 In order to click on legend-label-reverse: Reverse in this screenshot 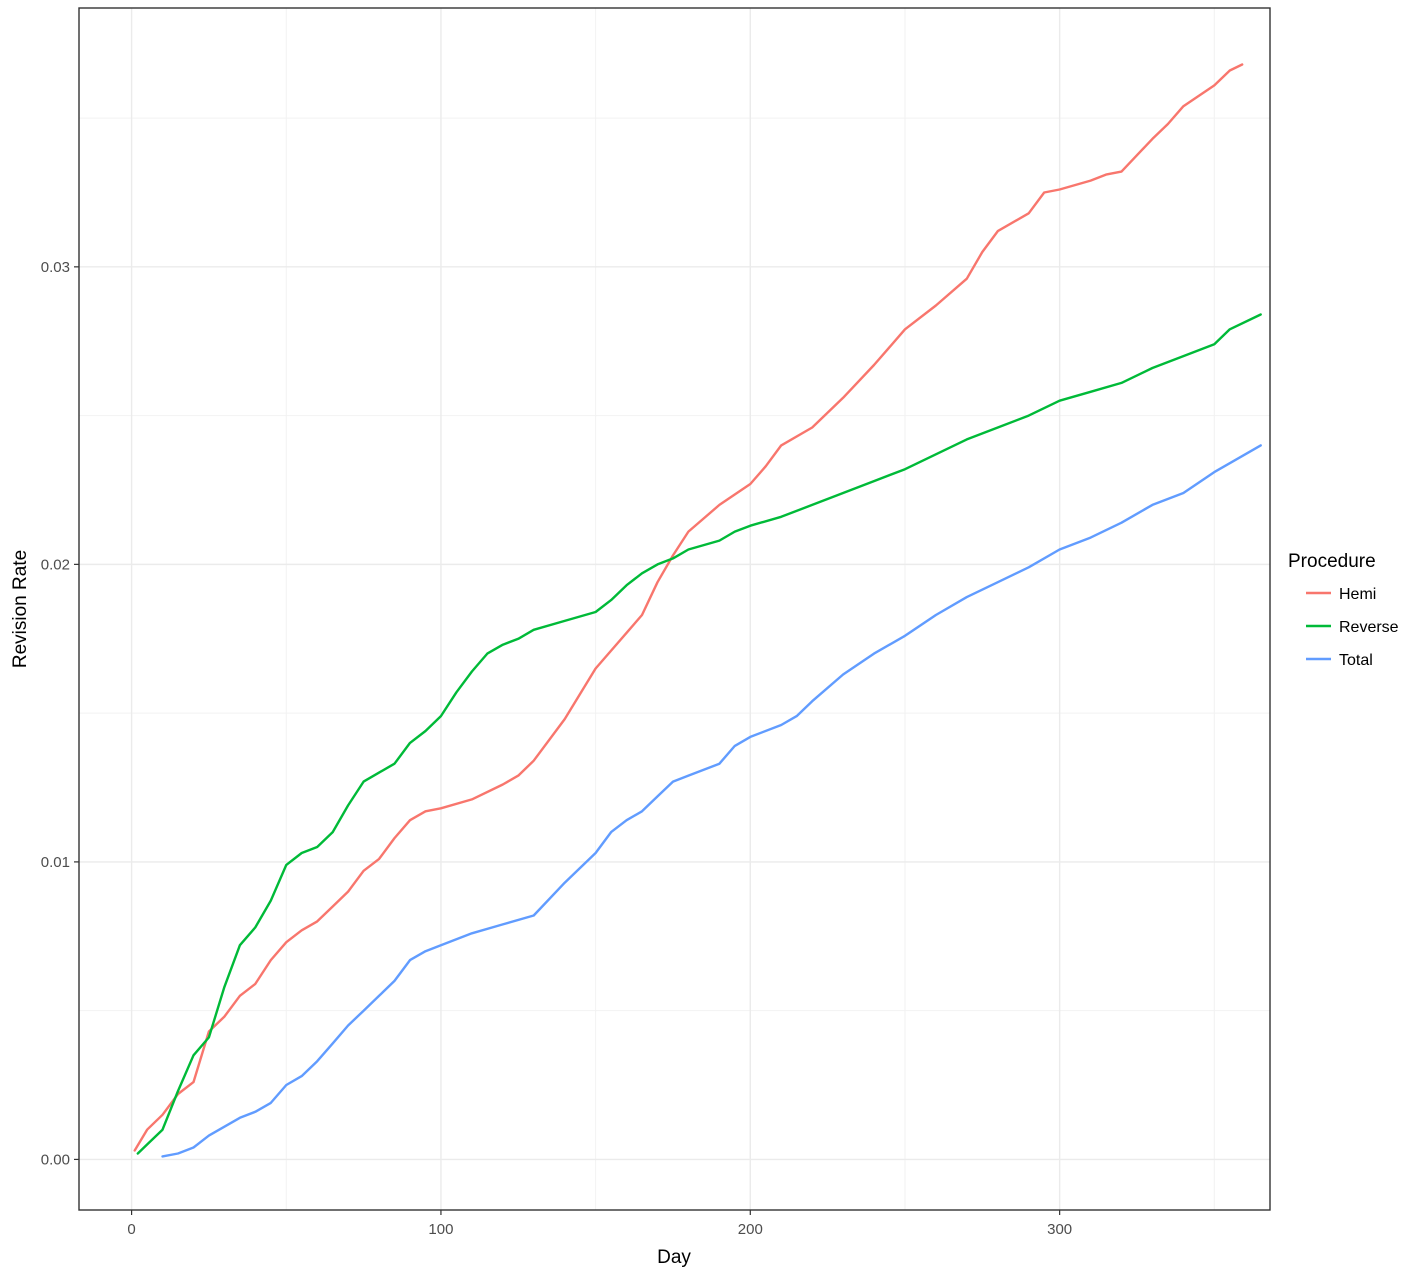, I will do `click(1369, 627)`.